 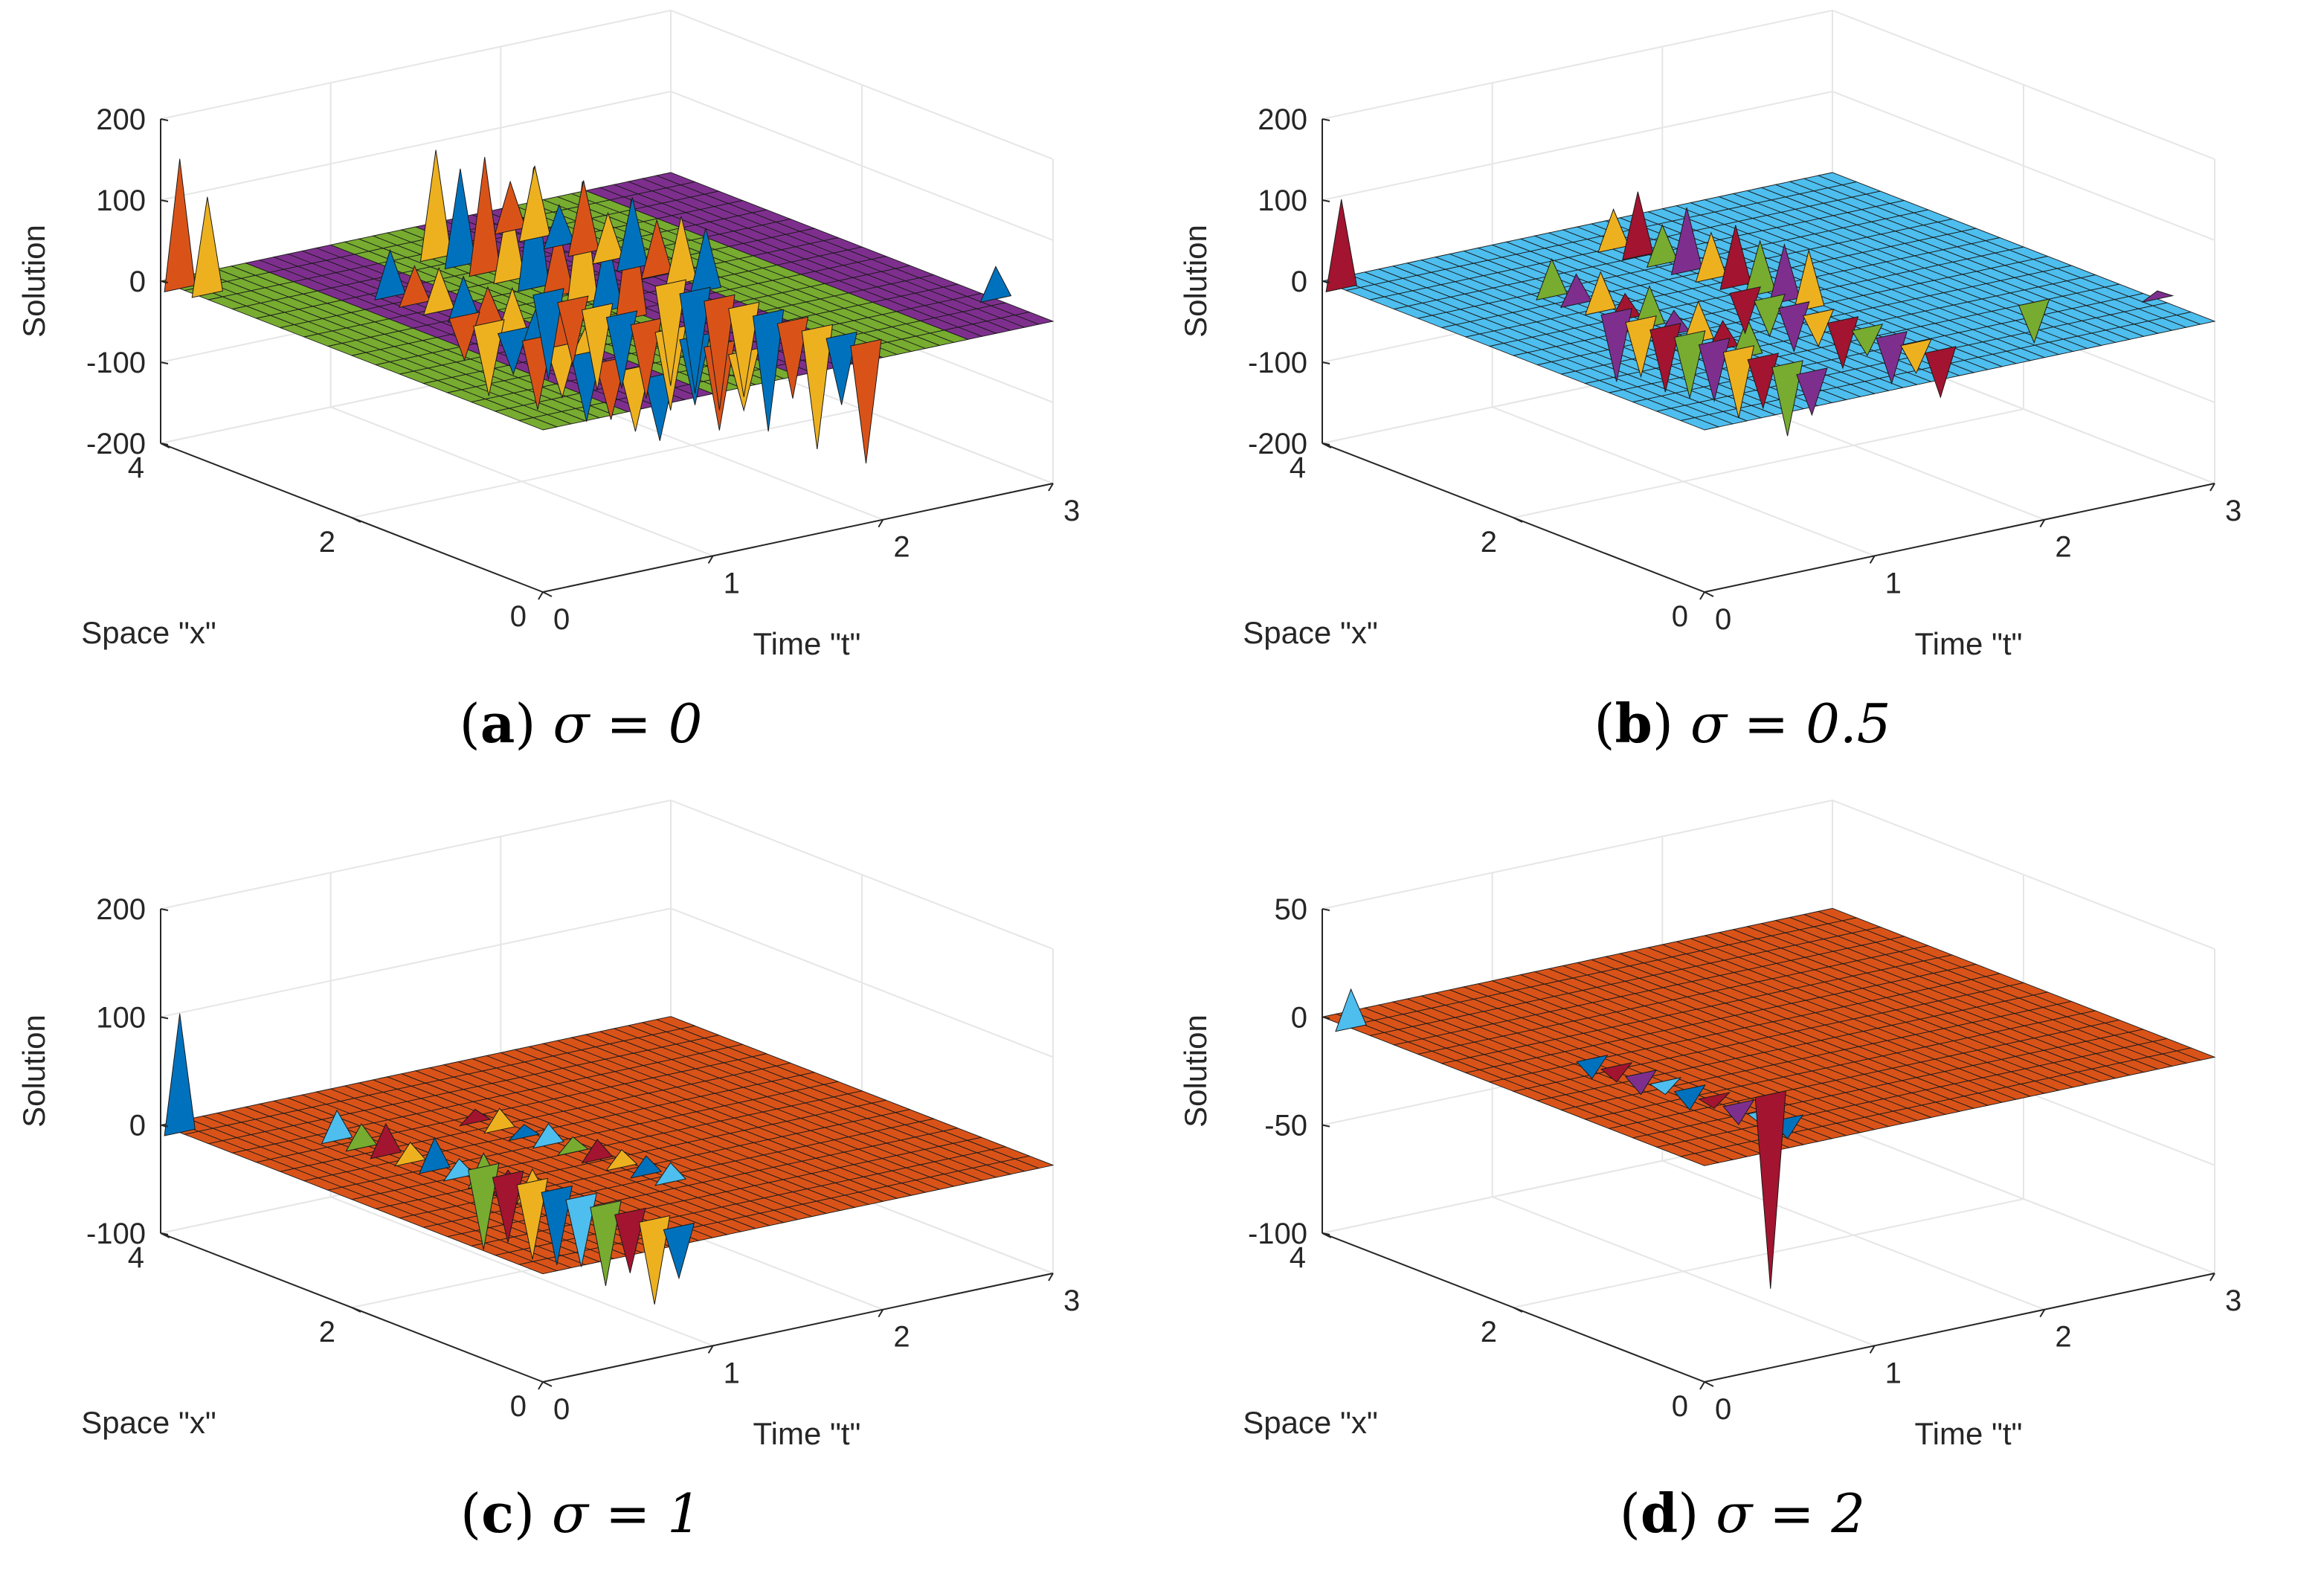 I want to click on panel-equation: σ = 1, so click(x=626, y=1514).